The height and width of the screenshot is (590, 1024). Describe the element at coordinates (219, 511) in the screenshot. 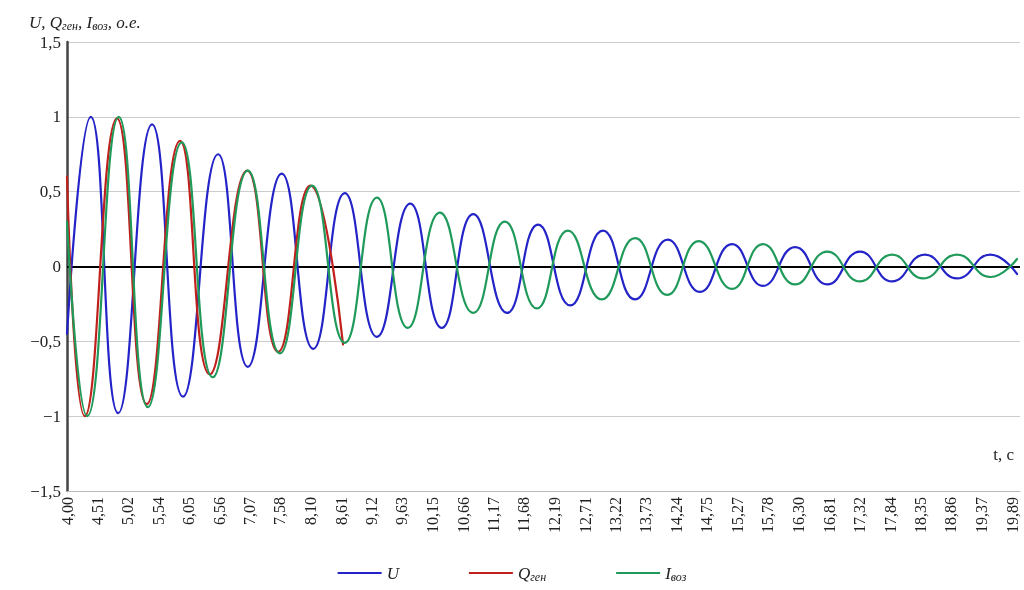

I see `x-tick-label: 6,56` at that location.